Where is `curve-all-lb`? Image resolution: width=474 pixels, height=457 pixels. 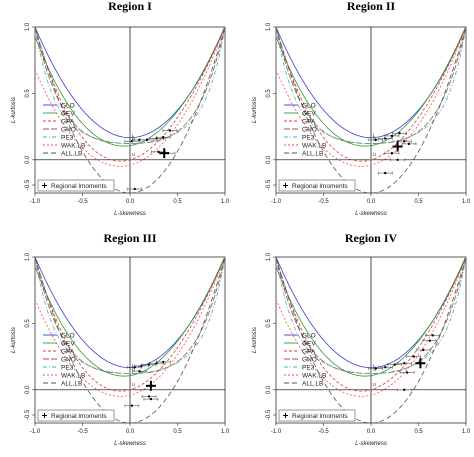 curve-all-lb is located at coordinates (130, 340).